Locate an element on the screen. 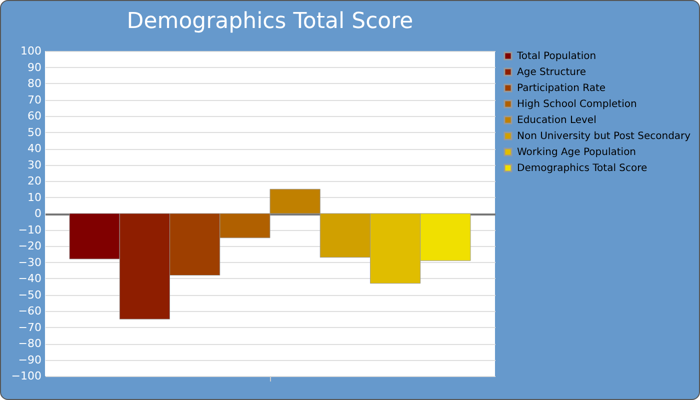 The image size is (700, 400). legend-label: Working Age Population is located at coordinates (576, 152).